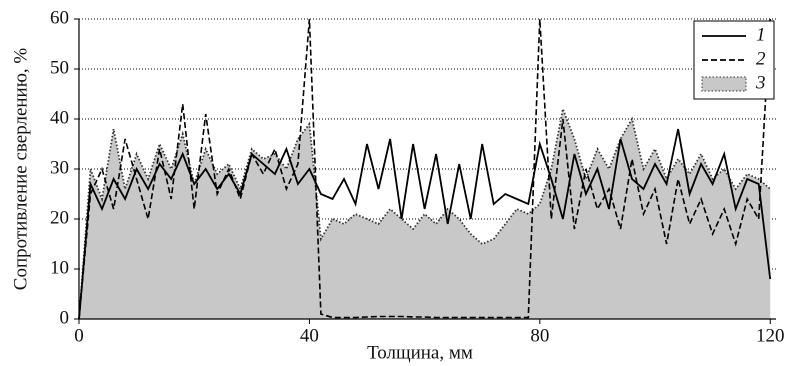 The height and width of the screenshot is (366, 788). What do you see at coordinates (420, 352) in the screenshot?
I see `x-axis-label: Толщина, мм` at bounding box center [420, 352].